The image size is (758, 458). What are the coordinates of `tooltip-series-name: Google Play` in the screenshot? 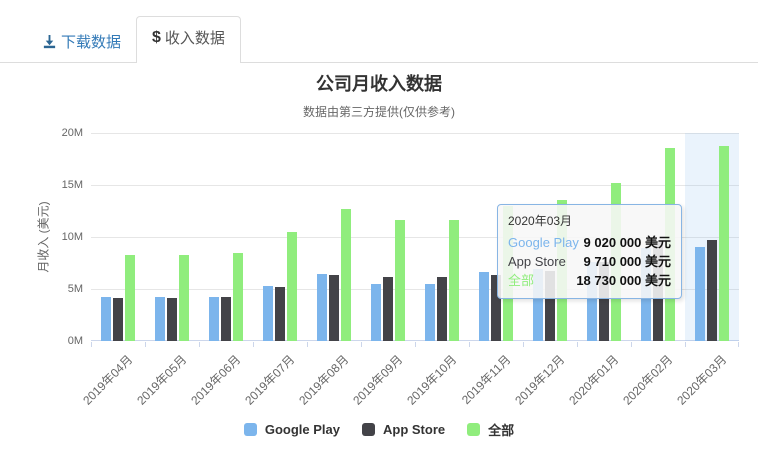 It's located at (543, 242).